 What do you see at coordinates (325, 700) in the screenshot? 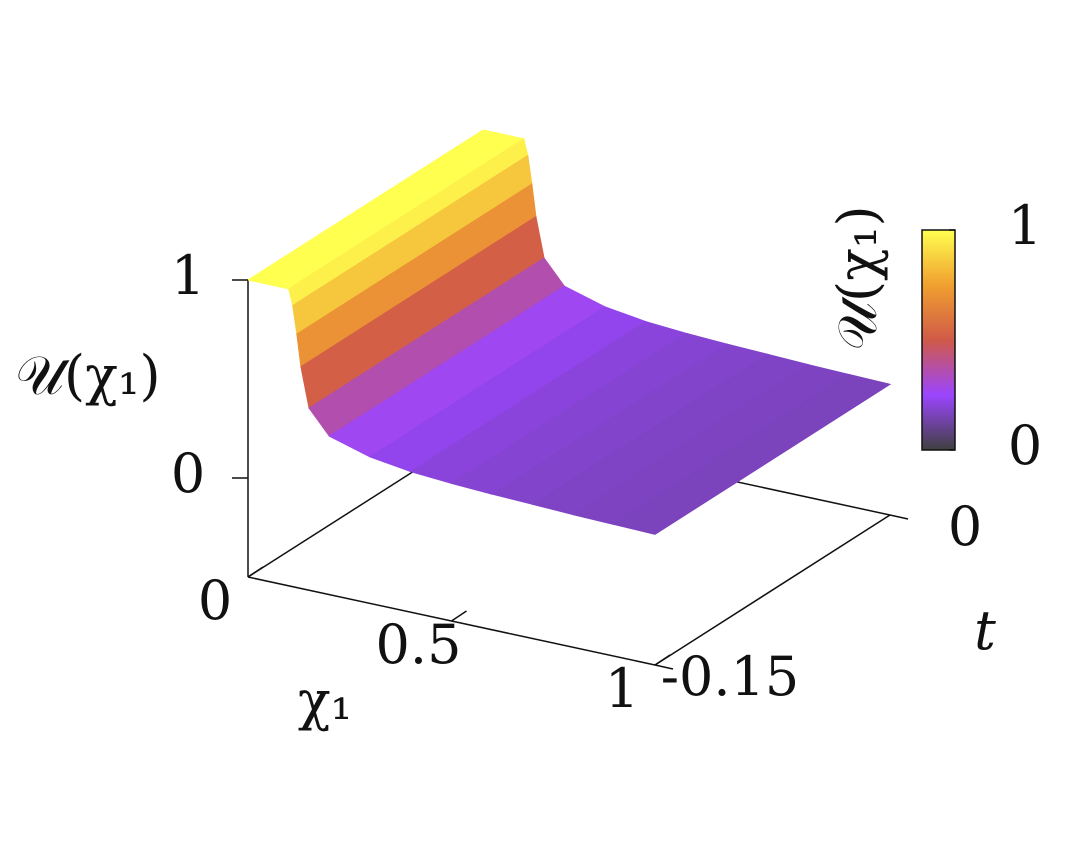
I see `x-axis-label: χ₁` at bounding box center [325, 700].